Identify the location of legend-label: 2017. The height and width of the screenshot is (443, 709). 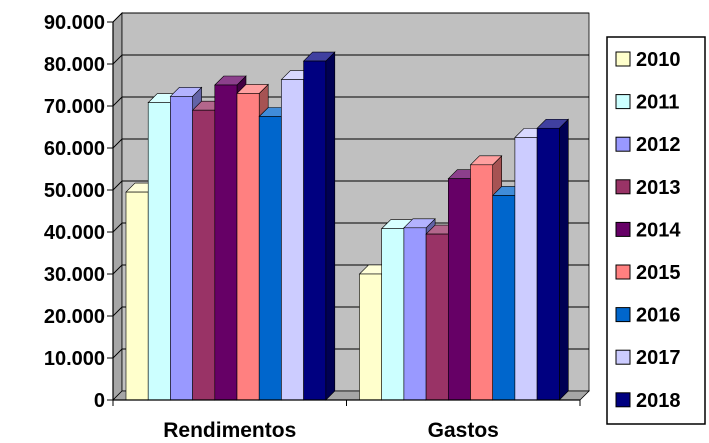
(658, 358).